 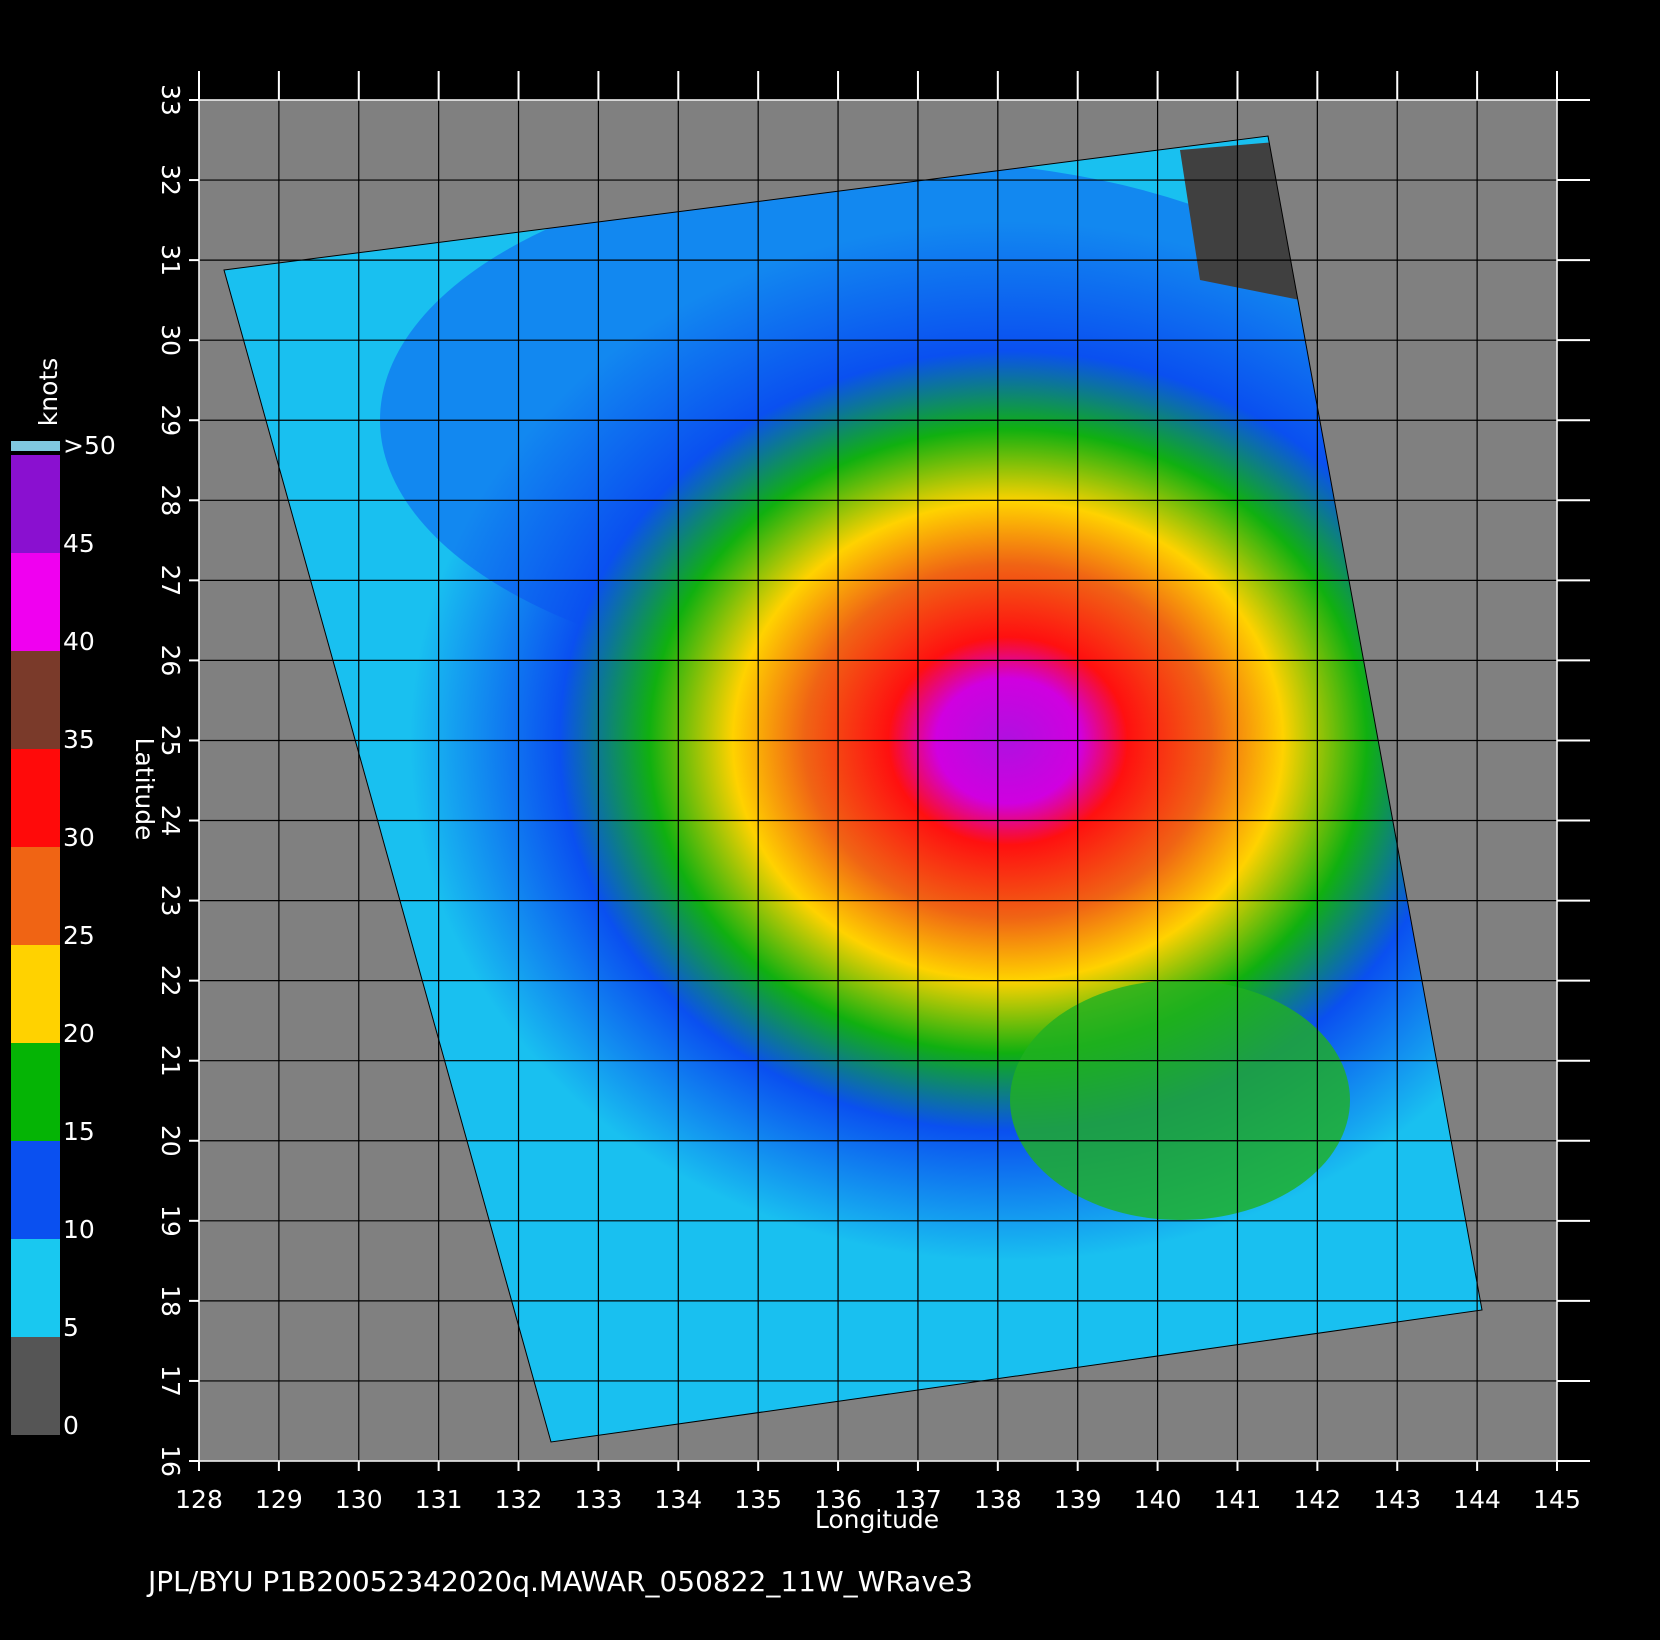 What do you see at coordinates (170, 661) in the screenshot?
I see `y-tick-label: 26` at bounding box center [170, 661].